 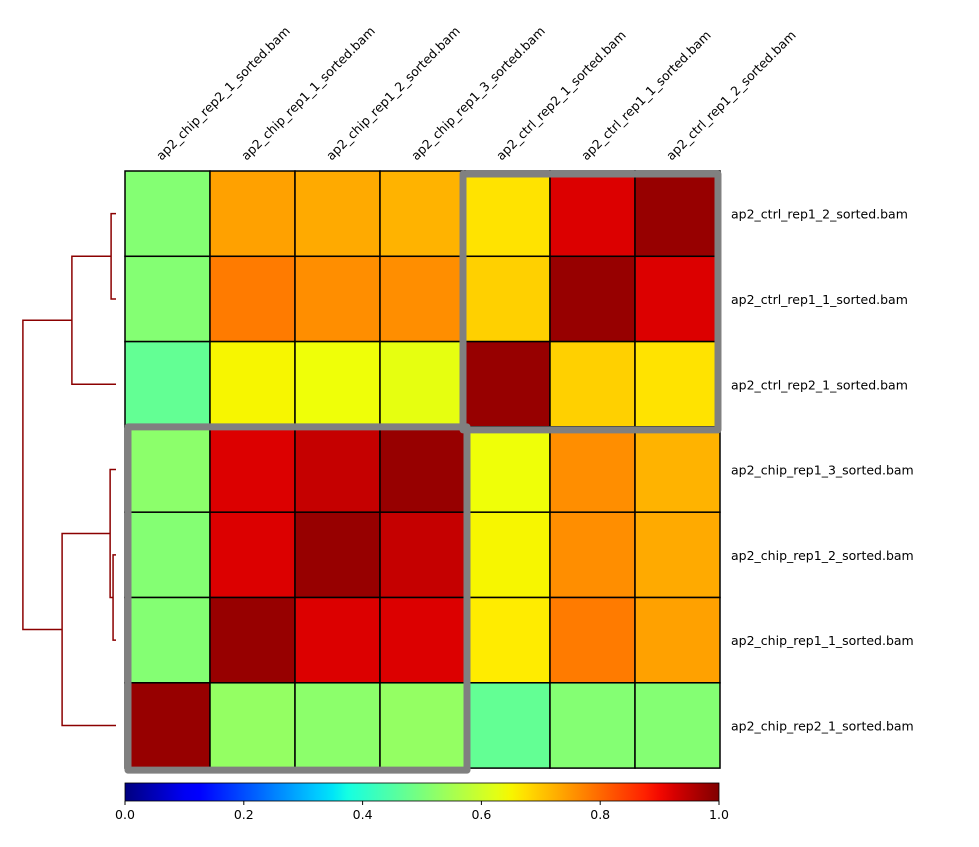 I want to click on column-label: ap2_chip_rep1_1_sorted.bam, so click(x=308, y=93).